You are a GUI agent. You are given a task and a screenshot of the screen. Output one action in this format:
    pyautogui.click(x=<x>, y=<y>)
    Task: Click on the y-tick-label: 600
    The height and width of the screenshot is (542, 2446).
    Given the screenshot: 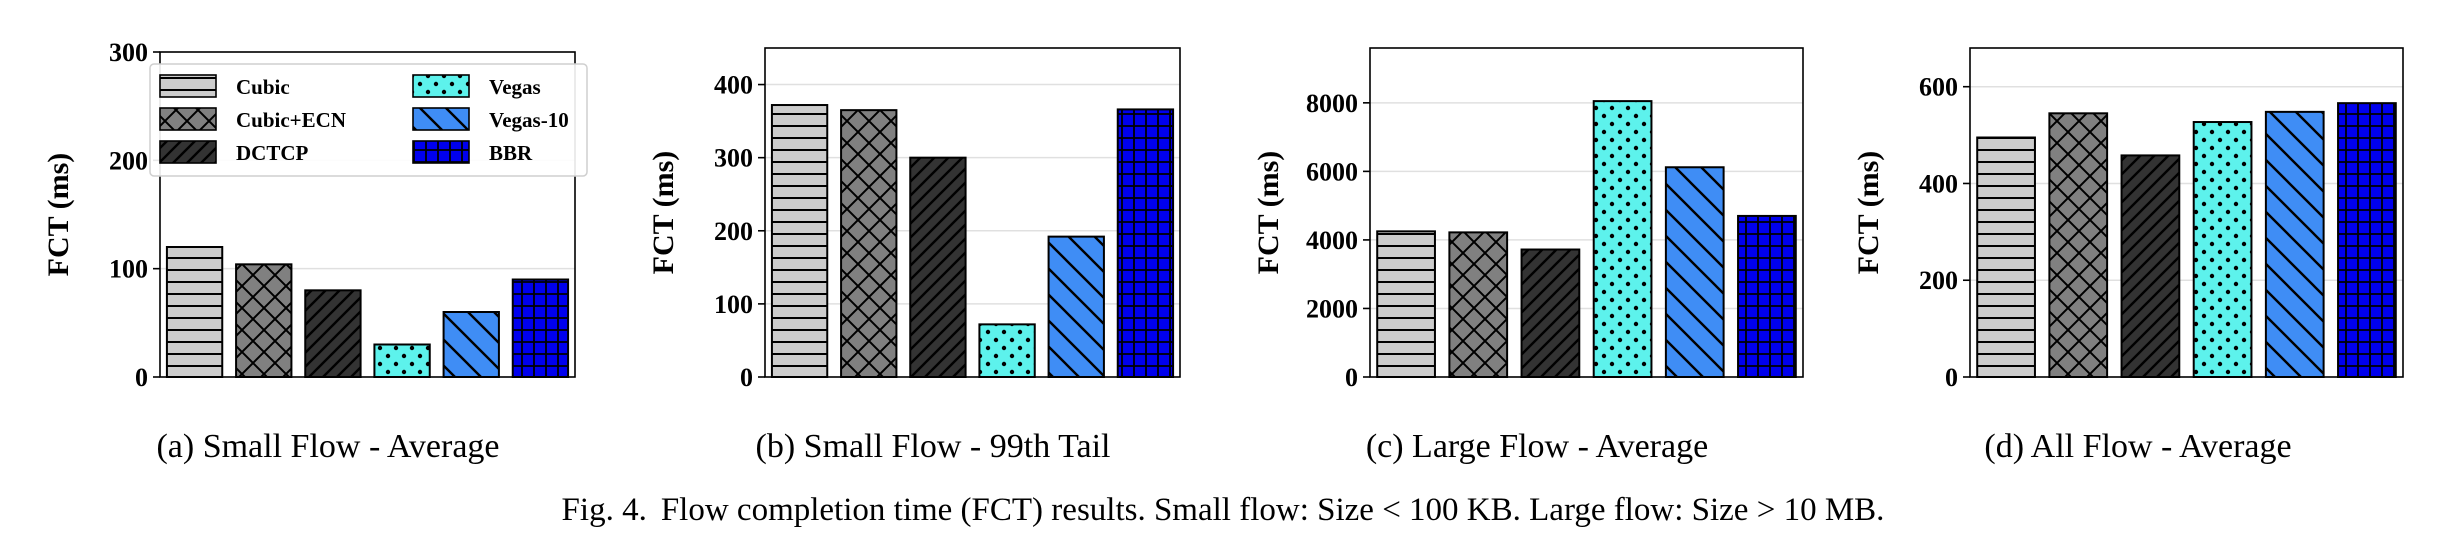 What is the action you would take?
    pyautogui.click(x=1938, y=87)
    